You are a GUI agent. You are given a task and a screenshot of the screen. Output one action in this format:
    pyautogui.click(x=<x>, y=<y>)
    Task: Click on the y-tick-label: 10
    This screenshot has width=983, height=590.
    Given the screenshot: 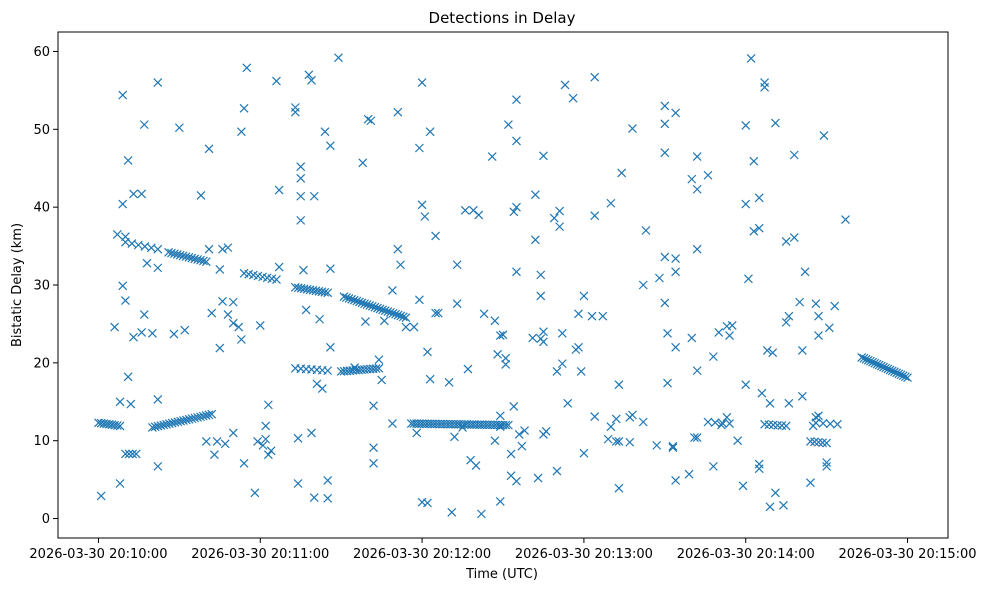 What is the action you would take?
    pyautogui.click(x=41, y=441)
    